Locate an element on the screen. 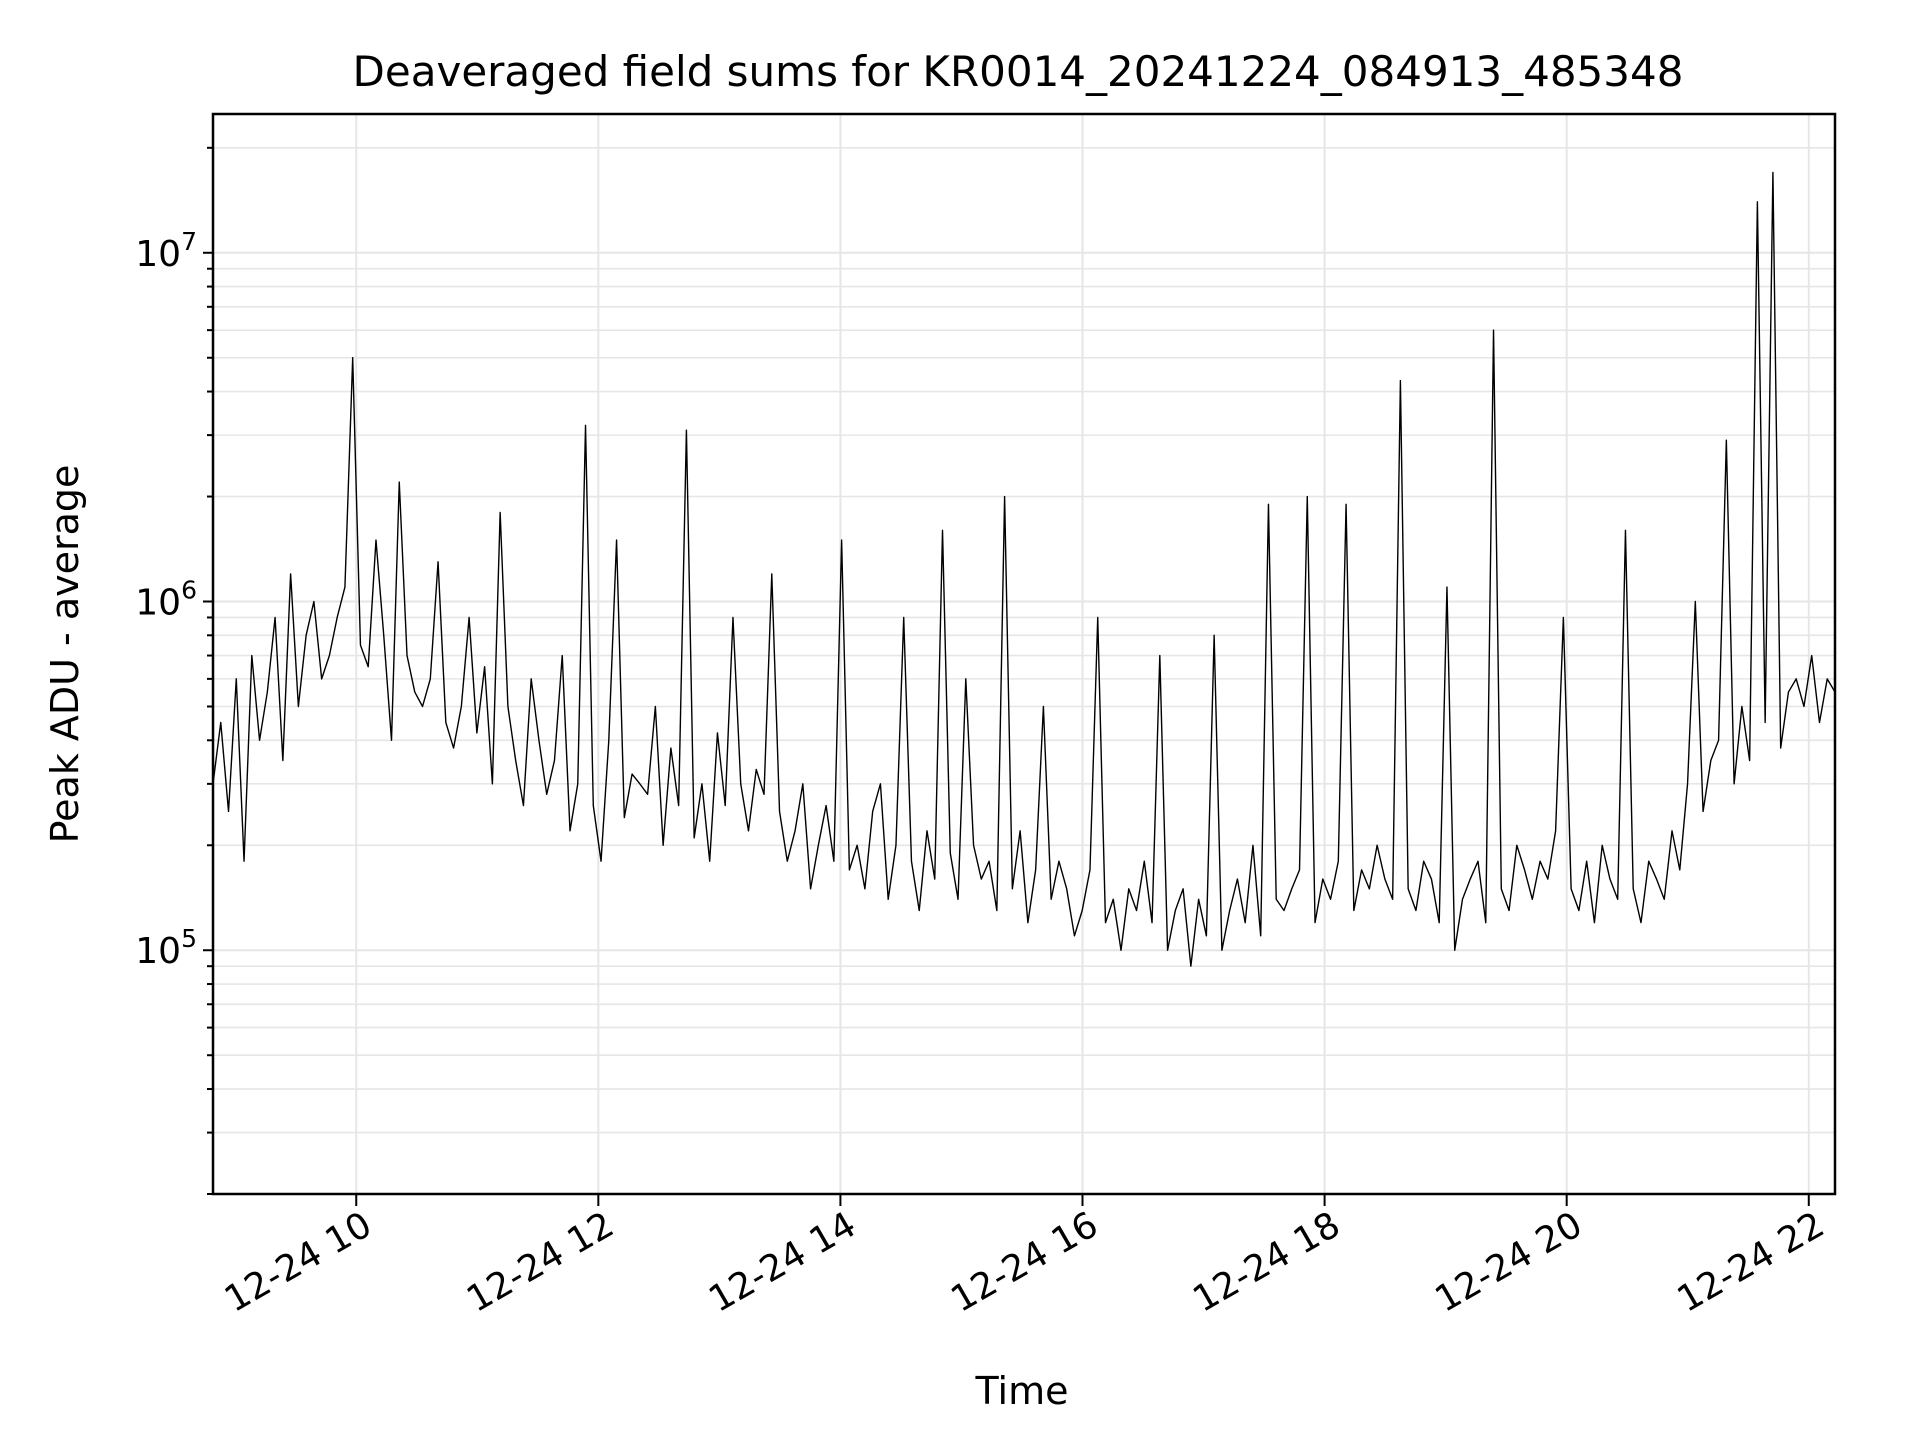 This screenshot has width=1920, height=1440. x-tick-label: 12-24 16 is located at coordinates (1024, 1262).